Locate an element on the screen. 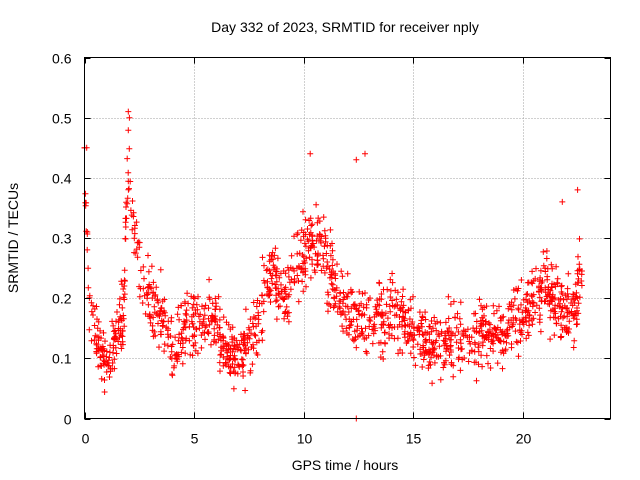 This screenshot has height=480, width=640. x-tick-label: 5 is located at coordinates (195, 439).